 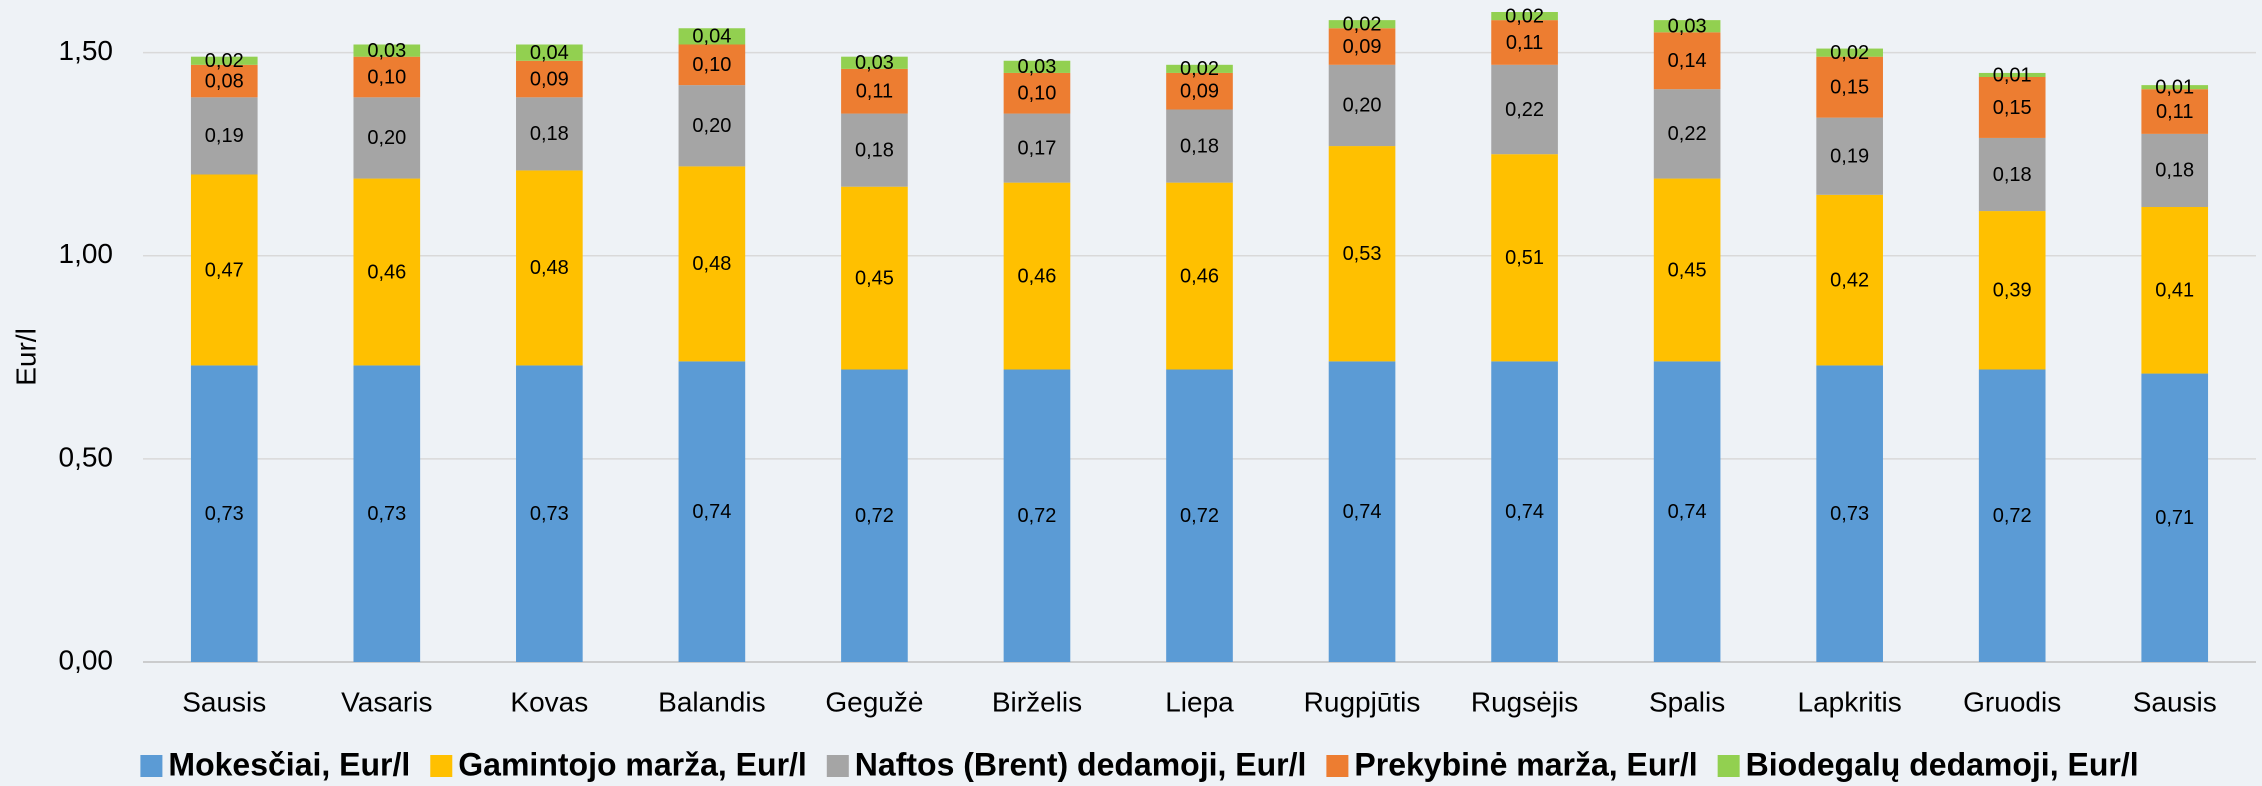 I want to click on x-tick-label: Sausis, so click(x=224, y=701).